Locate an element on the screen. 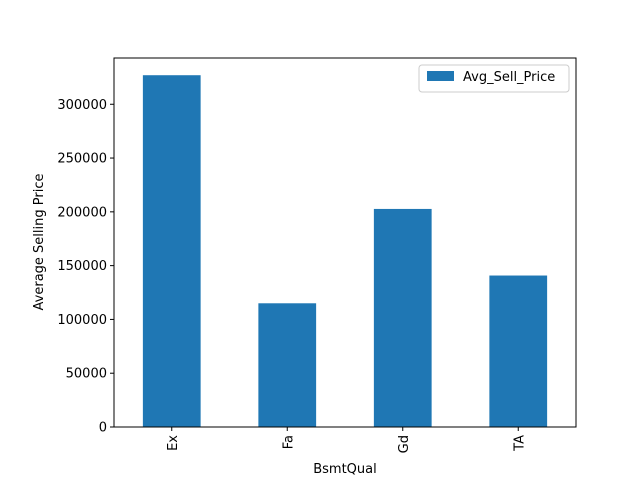 Image resolution: width=640 pixels, height=480 pixels. y-axis: 0 50000 100000 150000 200000 250000 300000 is located at coordinates (85, 267).